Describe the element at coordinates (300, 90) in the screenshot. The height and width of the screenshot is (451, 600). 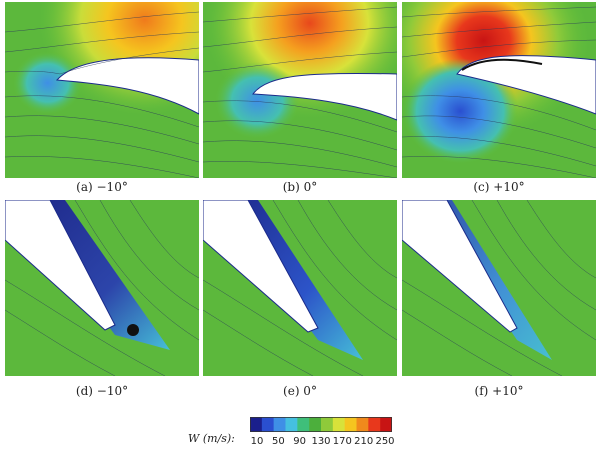
I see `velocity-contour-panel-b` at that location.